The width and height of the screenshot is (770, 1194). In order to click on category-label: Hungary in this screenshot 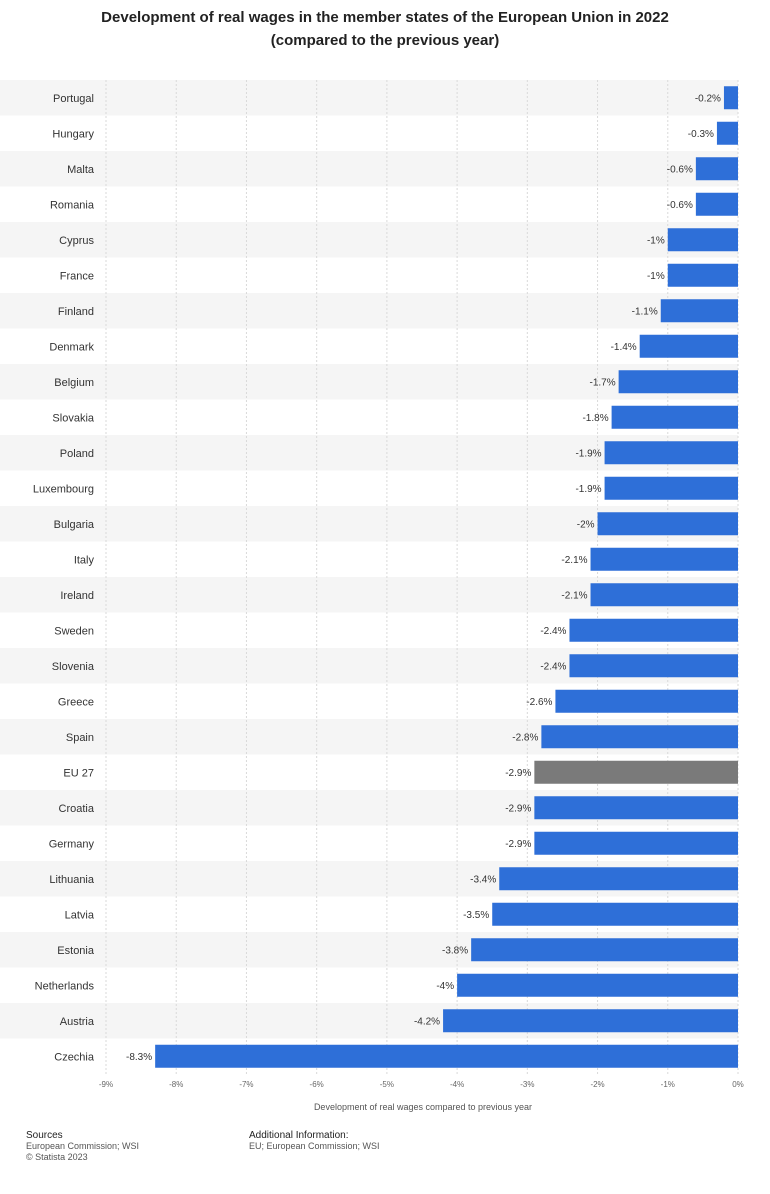, I will do `click(73, 134)`.